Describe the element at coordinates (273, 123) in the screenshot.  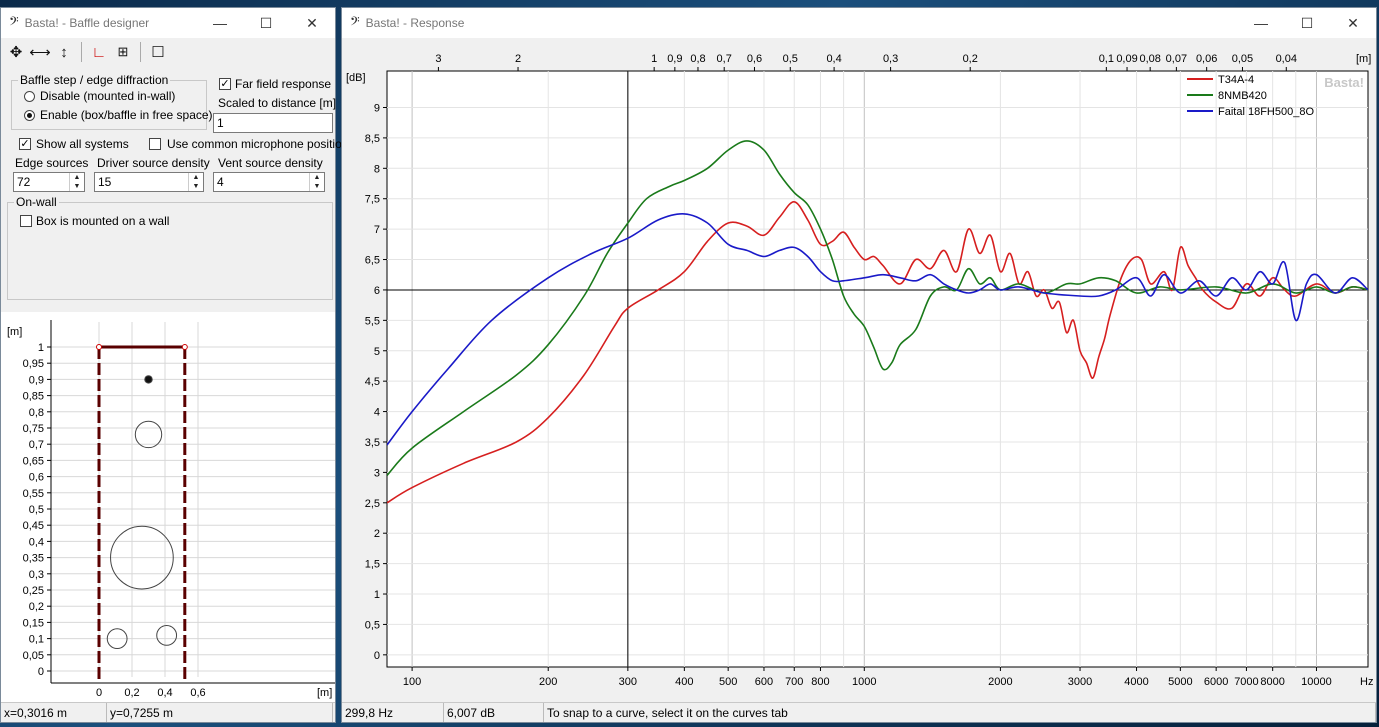
I see `scaled-distance-input: 1` at that location.